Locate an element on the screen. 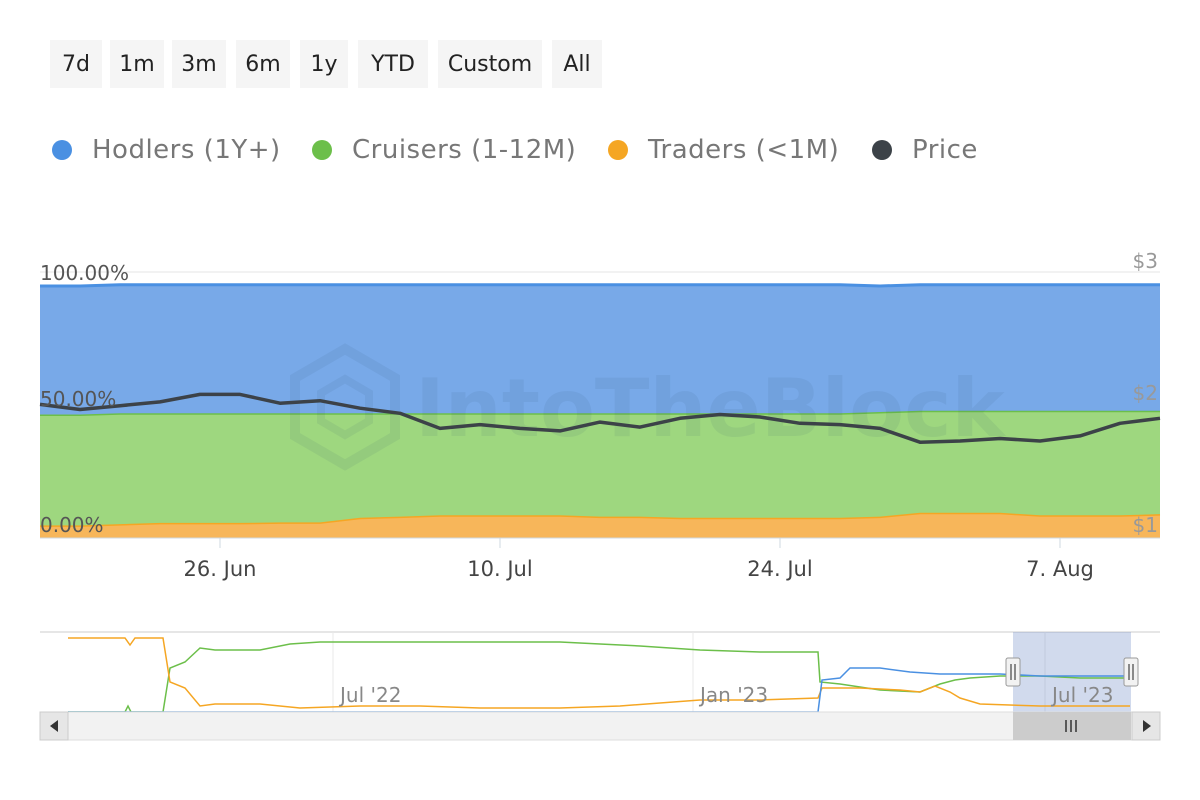 The image size is (1200, 800). scrollbar-right-button is located at coordinates (1146, 726).